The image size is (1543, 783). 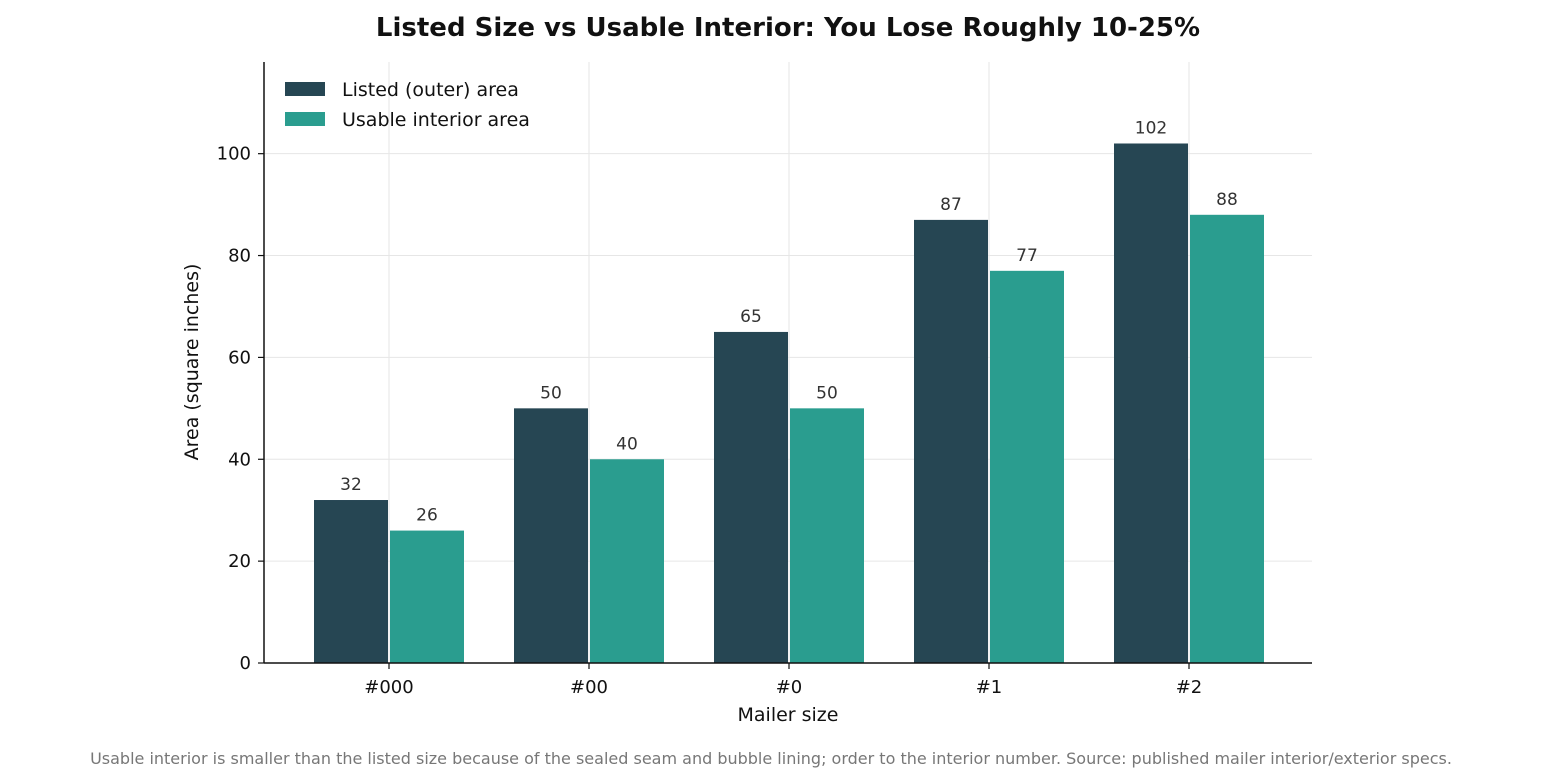 What do you see at coordinates (788, 715) in the screenshot?
I see `x-axis-title: Mailer size` at bounding box center [788, 715].